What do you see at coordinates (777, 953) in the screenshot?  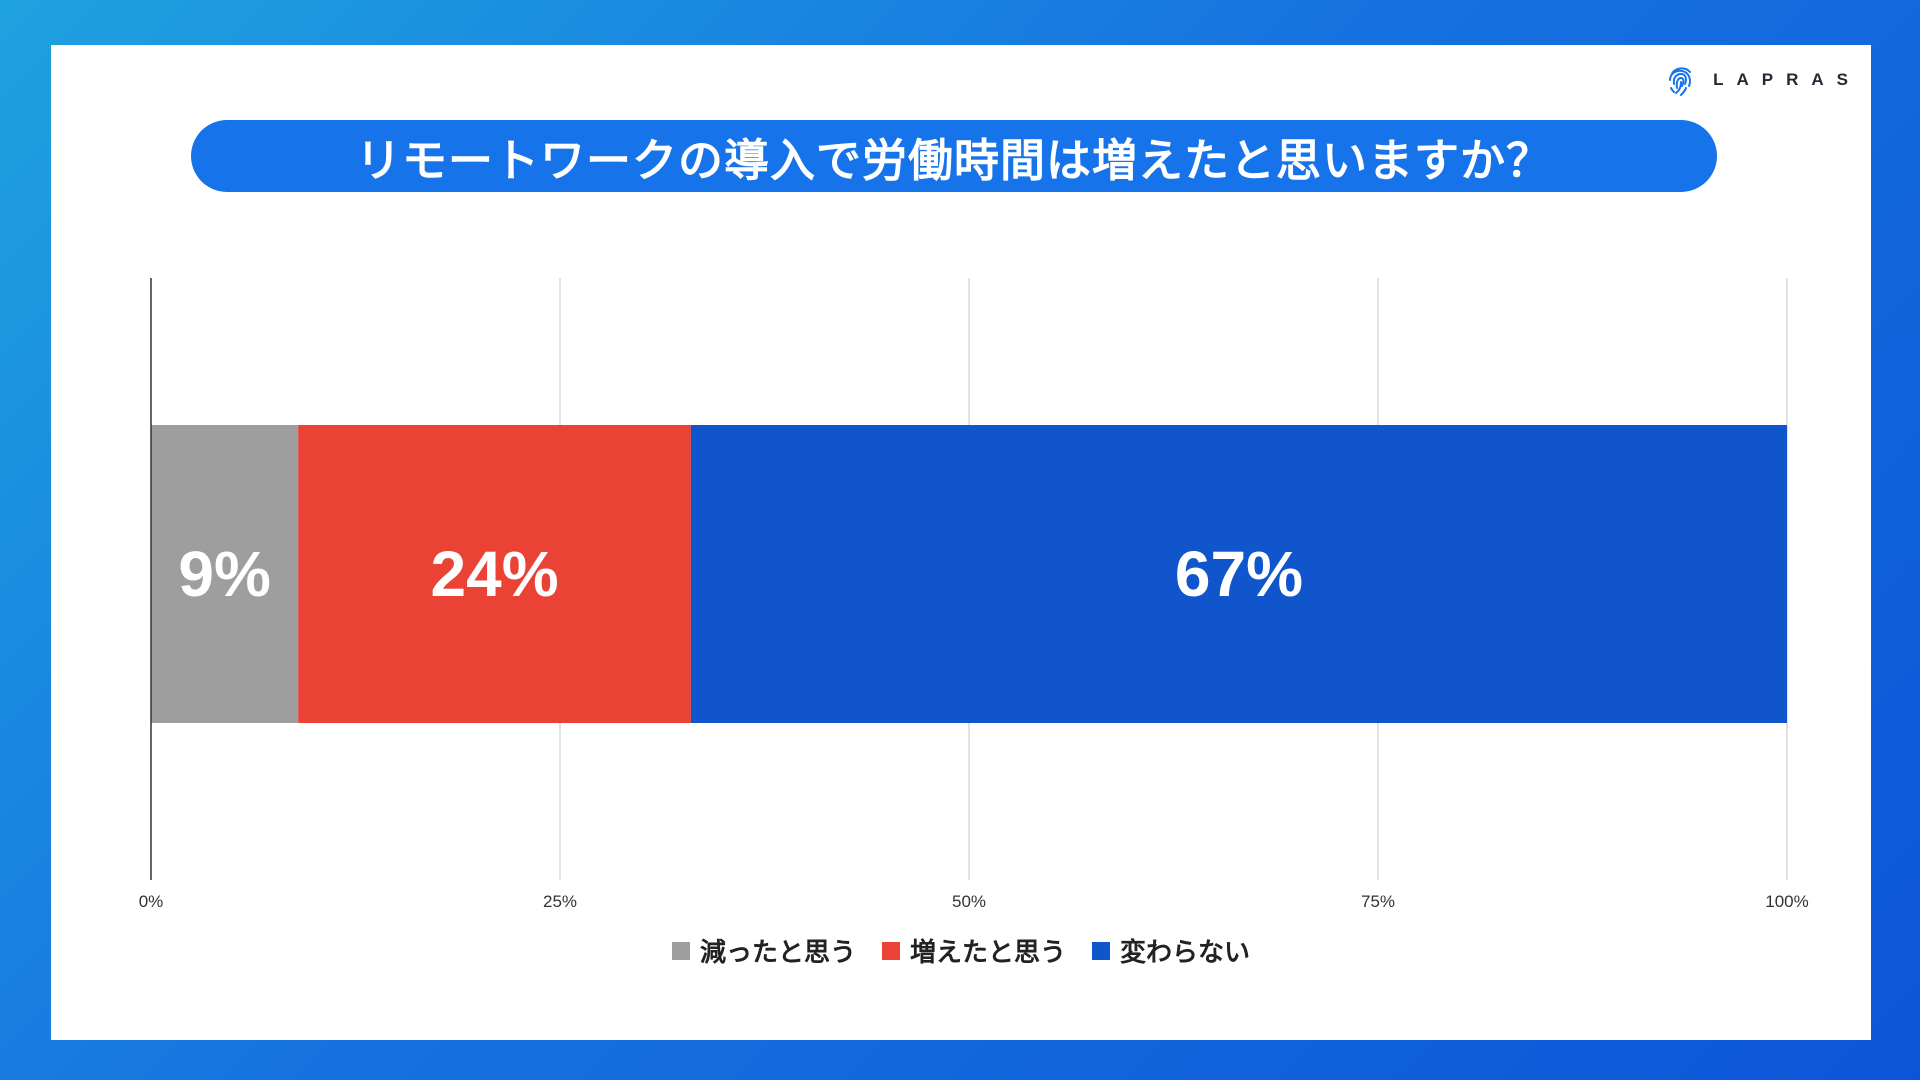 I see `legend-label: 減ったと思う` at bounding box center [777, 953].